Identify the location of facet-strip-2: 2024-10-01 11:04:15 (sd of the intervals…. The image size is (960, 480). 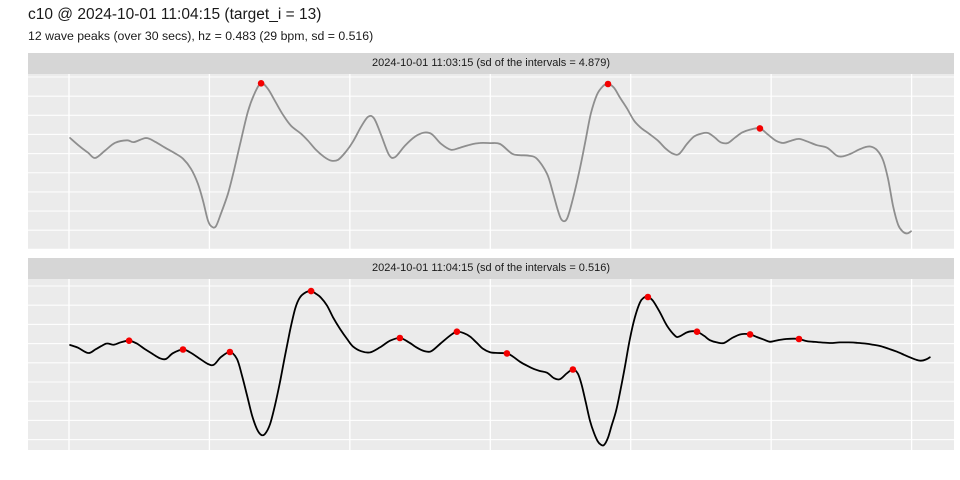
(491, 268).